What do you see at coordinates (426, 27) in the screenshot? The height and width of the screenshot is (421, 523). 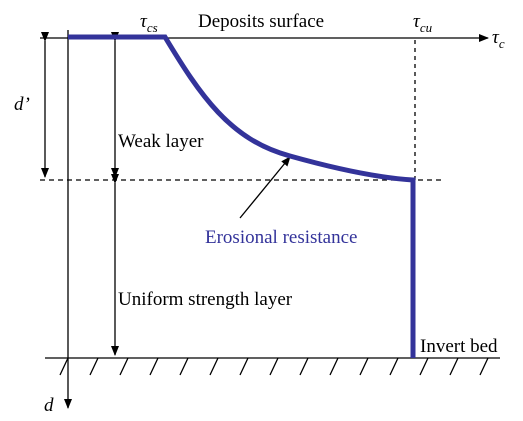 I see `subscript: cu` at bounding box center [426, 27].